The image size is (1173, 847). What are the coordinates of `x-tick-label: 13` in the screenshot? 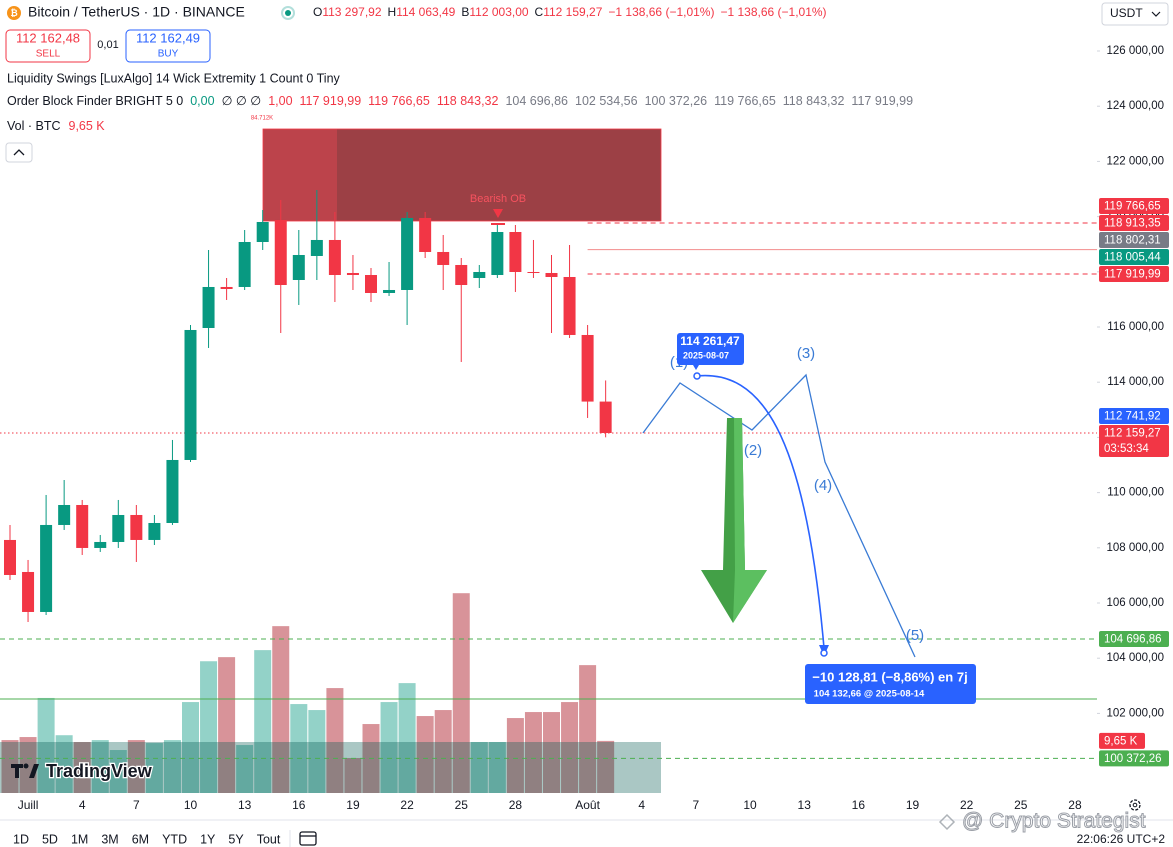 It's located at (245, 805).